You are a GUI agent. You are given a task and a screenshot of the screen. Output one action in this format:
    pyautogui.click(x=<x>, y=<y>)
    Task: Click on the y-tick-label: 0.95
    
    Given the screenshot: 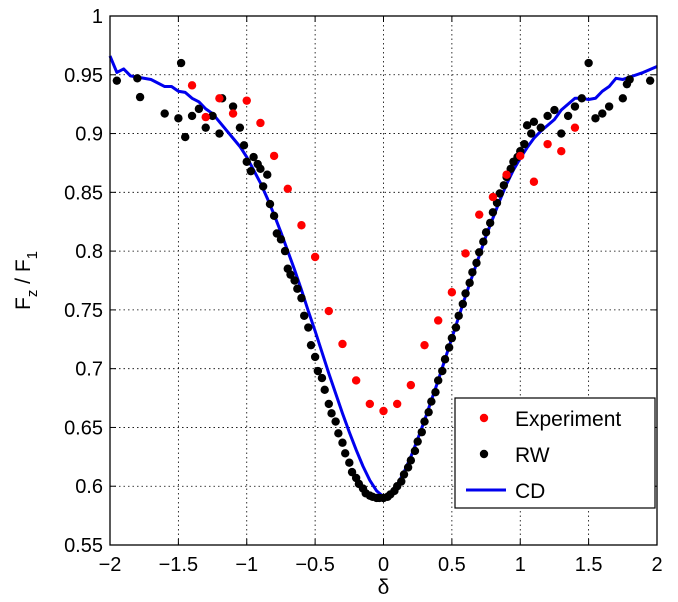 What is the action you would take?
    pyautogui.click(x=83, y=76)
    